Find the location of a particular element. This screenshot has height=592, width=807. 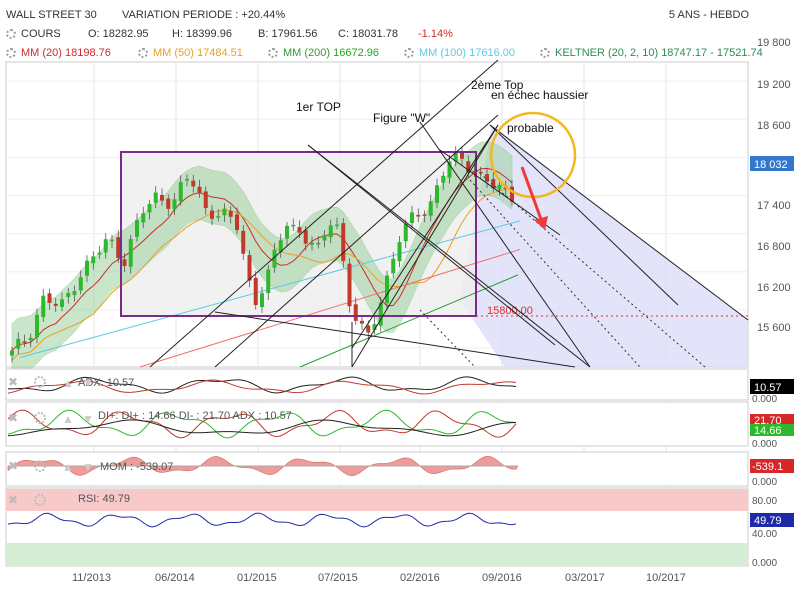

rsi-line is located at coordinates (262, 520).